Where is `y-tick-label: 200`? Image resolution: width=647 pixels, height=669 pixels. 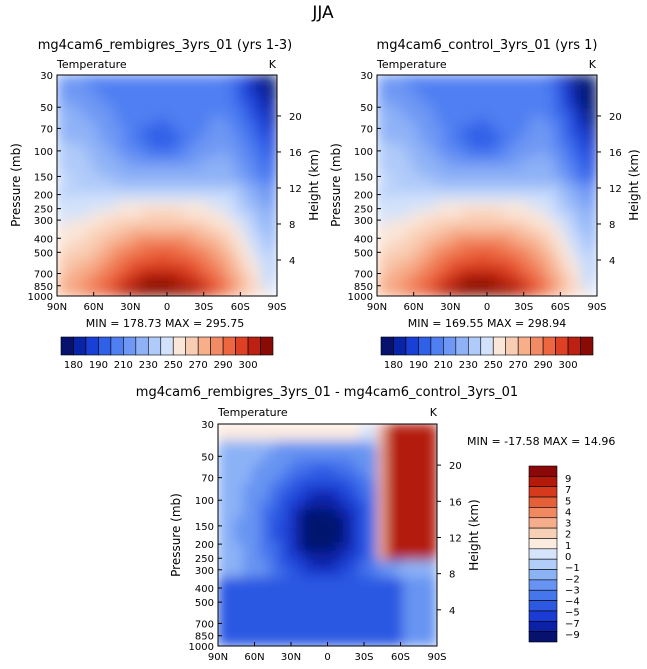 y-tick-label: 200 is located at coordinates (43, 196).